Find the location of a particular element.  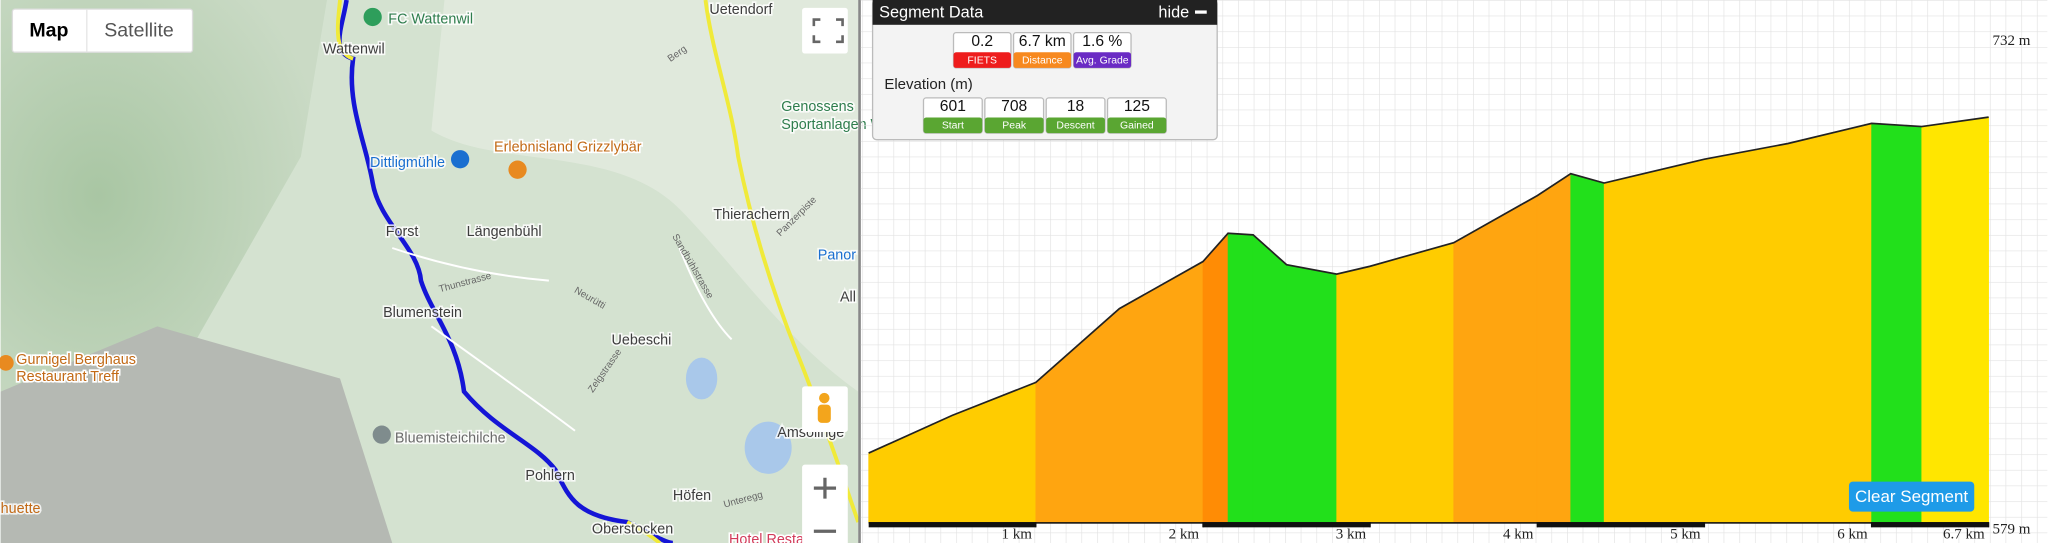

map-label: Höfen is located at coordinates (692, 496).